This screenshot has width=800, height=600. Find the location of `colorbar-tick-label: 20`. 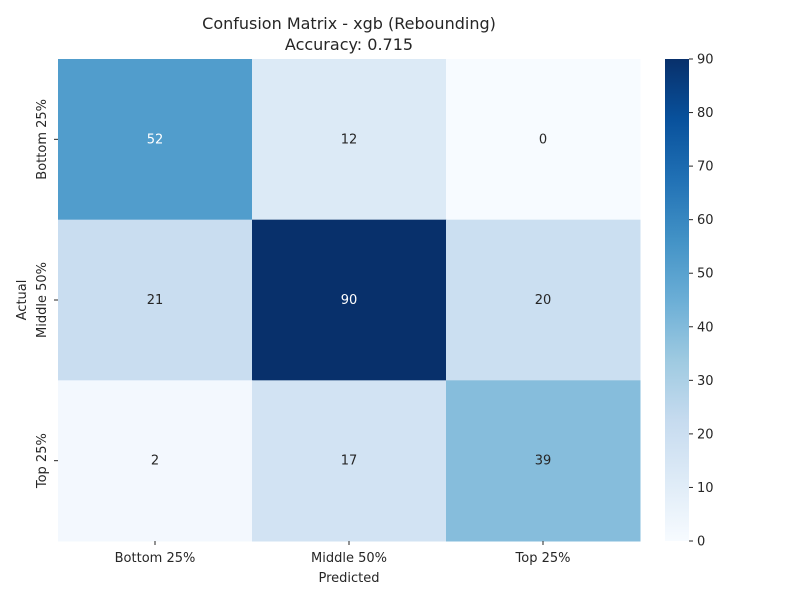

colorbar-tick-label: 20 is located at coordinates (705, 434).